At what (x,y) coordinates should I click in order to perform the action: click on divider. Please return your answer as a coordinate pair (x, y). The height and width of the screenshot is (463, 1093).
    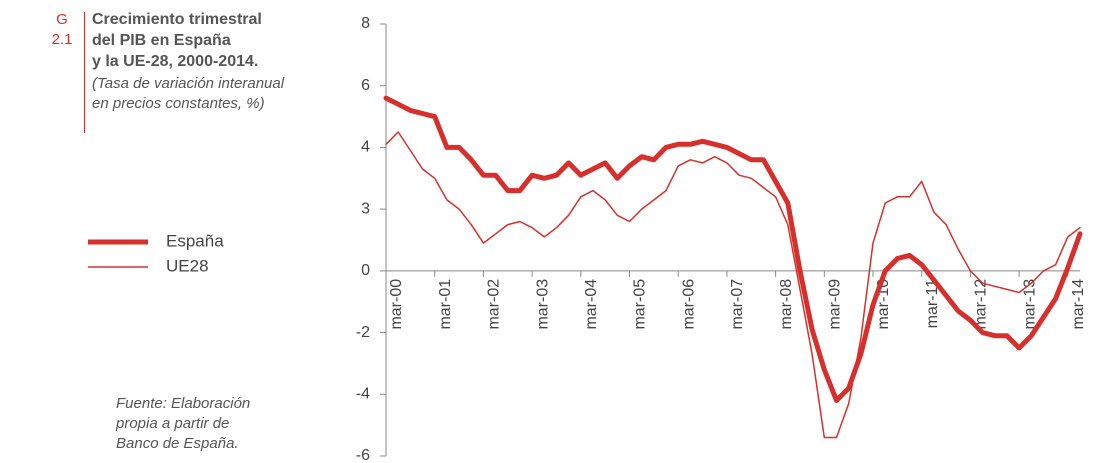
    Looking at the image, I should click on (84, 72).